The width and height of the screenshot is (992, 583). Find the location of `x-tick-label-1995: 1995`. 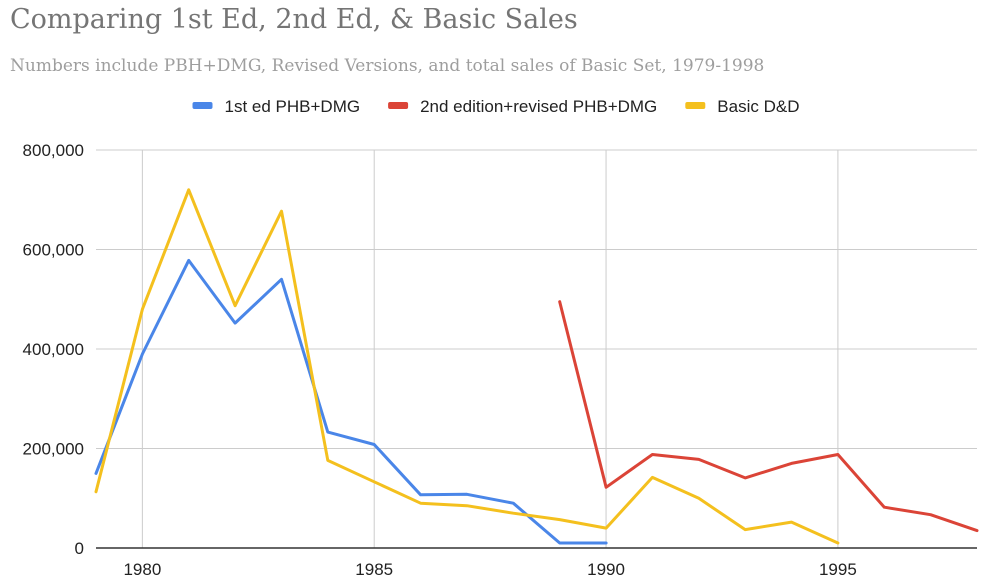

x-tick-label-1995: 1995 is located at coordinates (838, 569).